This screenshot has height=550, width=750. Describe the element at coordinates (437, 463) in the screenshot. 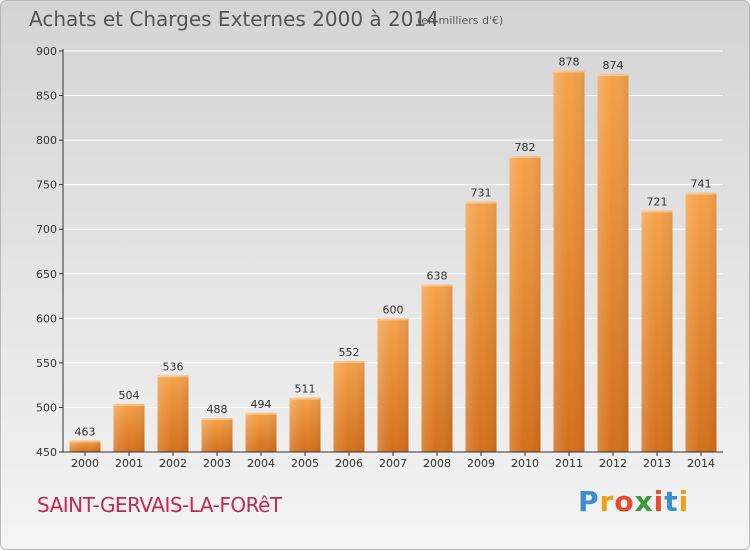

I see `x-tick-label: 2008` at that location.